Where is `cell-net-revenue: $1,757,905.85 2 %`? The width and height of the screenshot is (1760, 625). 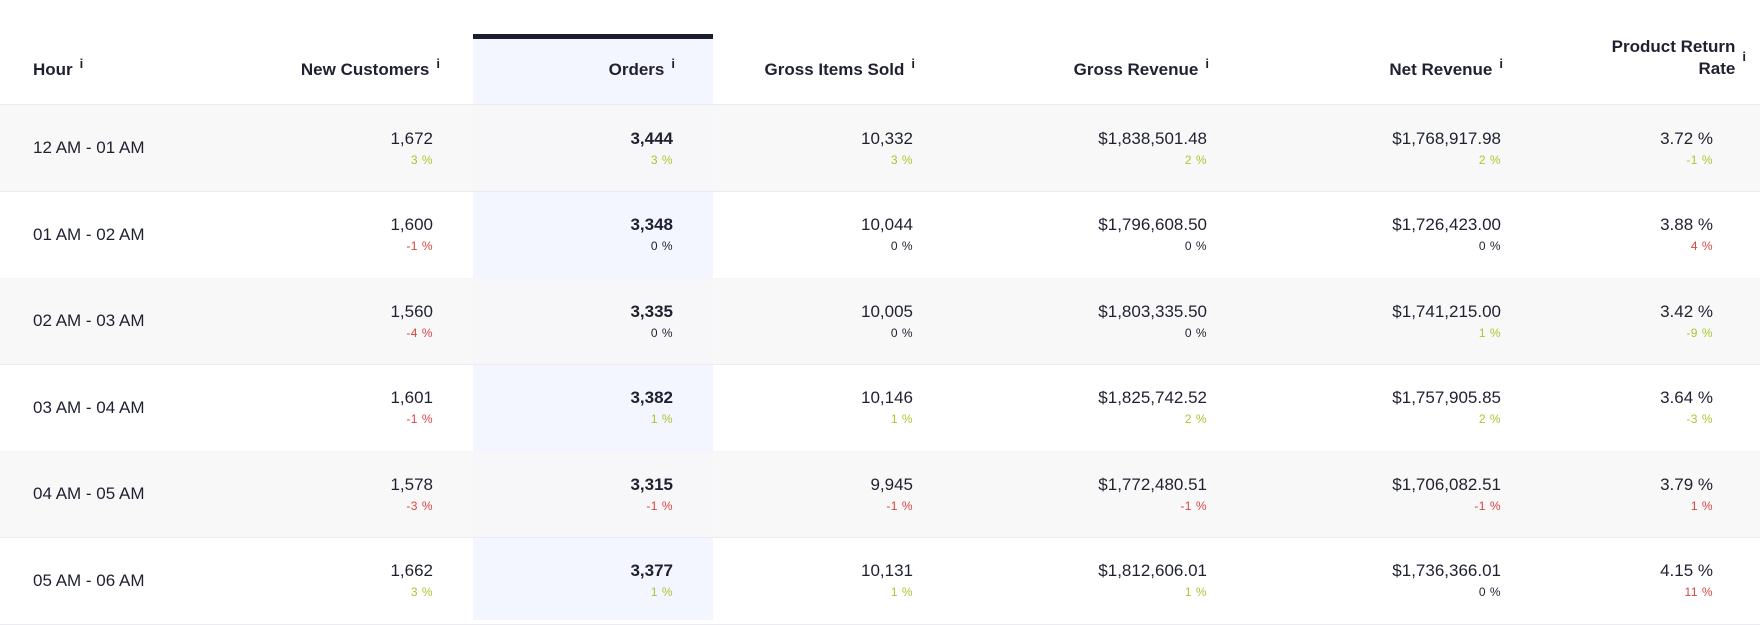
cell-net-revenue: $1,757,905.85 2 % is located at coordinates (1446, 408).